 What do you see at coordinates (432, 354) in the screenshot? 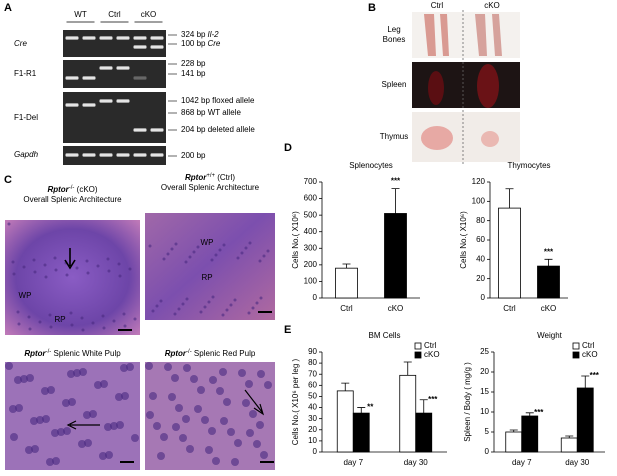
I see `legend-label: cKO` at bounding box center [432, 354].